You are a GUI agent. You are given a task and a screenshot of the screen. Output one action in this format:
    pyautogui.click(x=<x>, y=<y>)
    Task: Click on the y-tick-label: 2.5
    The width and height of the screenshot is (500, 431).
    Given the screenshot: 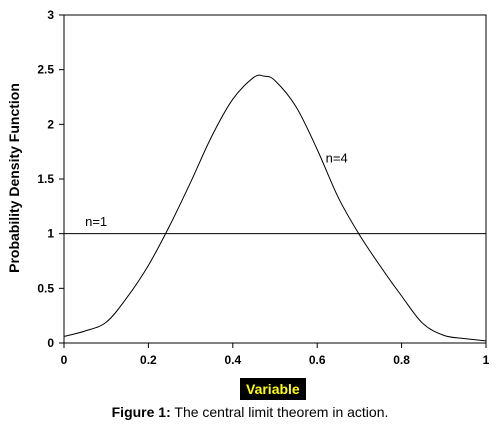 What is the action you would take?
    pyautogui.click(x=45, y=70)
    